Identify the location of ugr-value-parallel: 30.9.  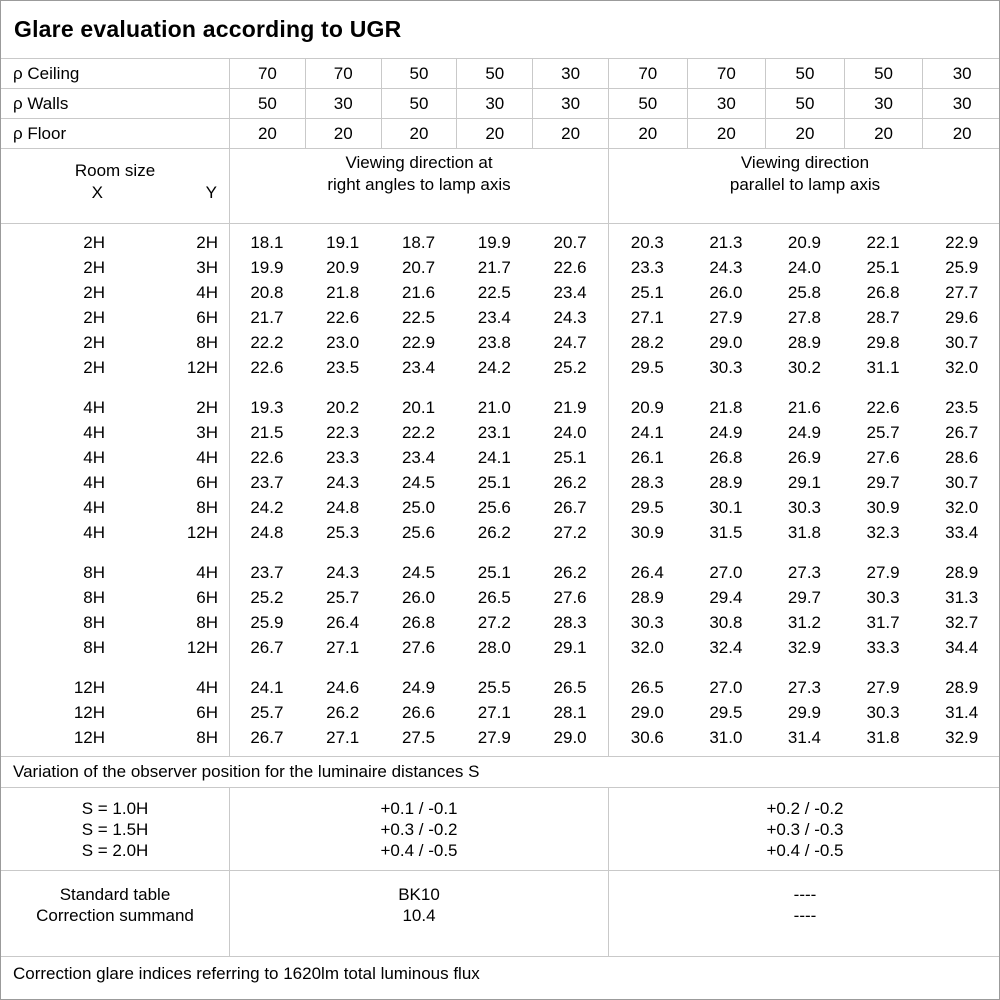
(647, 532).